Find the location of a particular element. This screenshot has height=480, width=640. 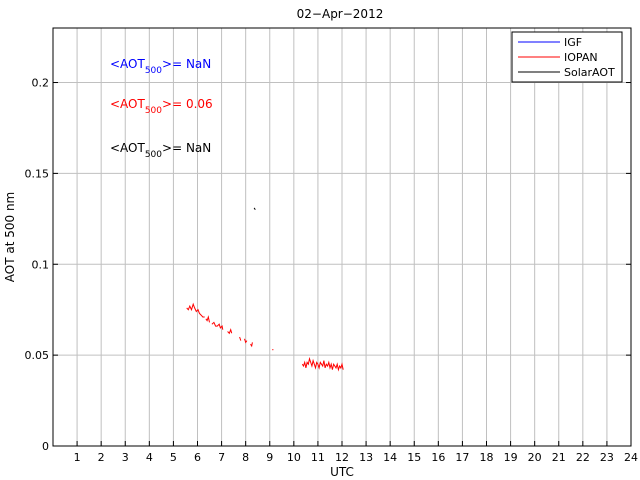

annotation-suffix: >= 0.06 is located at coordinates (187, 104).